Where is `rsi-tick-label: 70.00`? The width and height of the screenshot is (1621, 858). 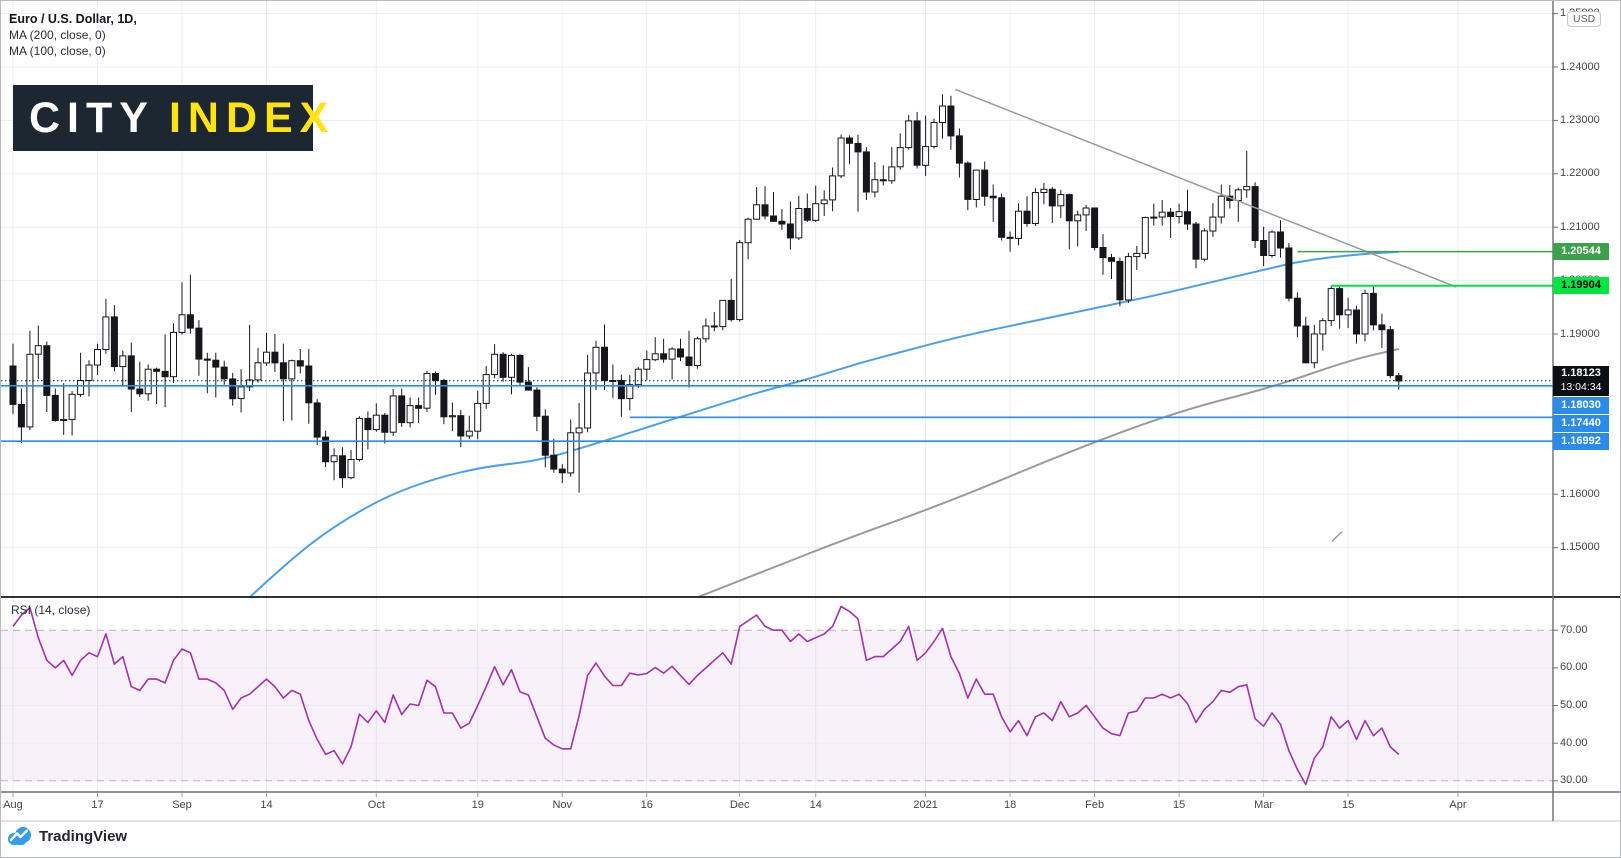 rsi-tick-label: 70.00 is located at coordinates (1574, 629).